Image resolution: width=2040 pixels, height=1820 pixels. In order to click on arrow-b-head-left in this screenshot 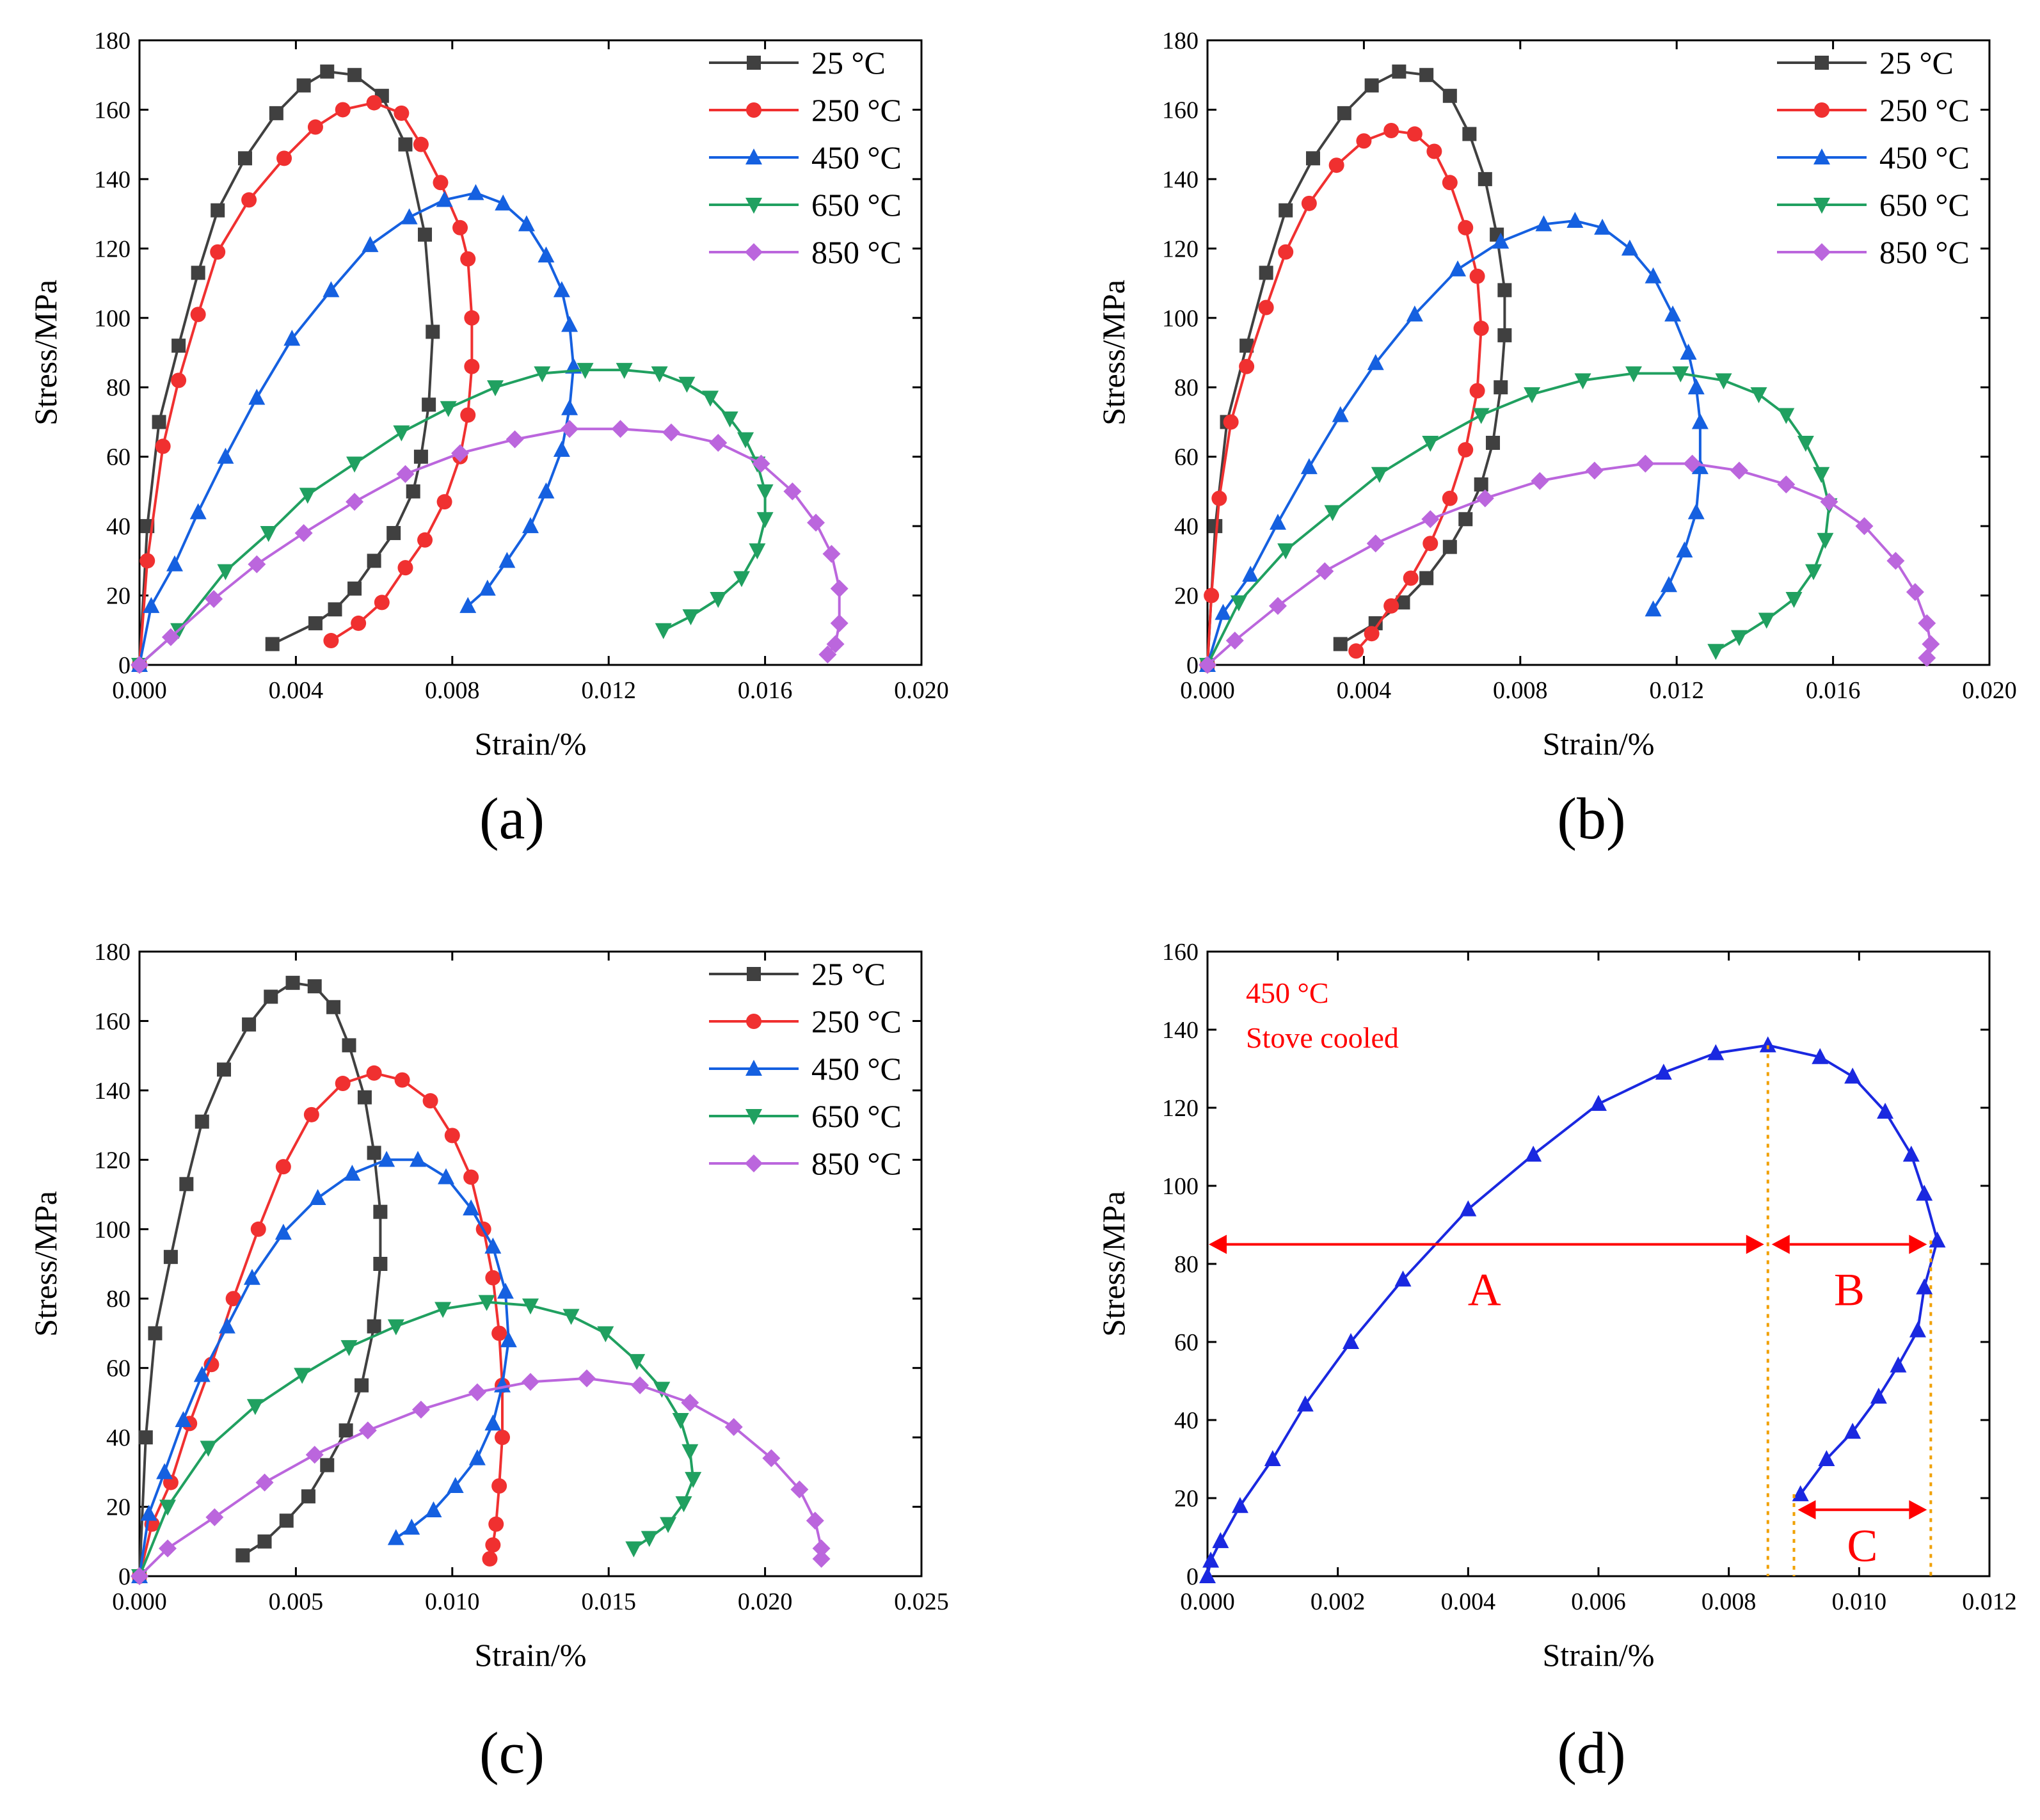, I will do `click(1780, 1244)`.